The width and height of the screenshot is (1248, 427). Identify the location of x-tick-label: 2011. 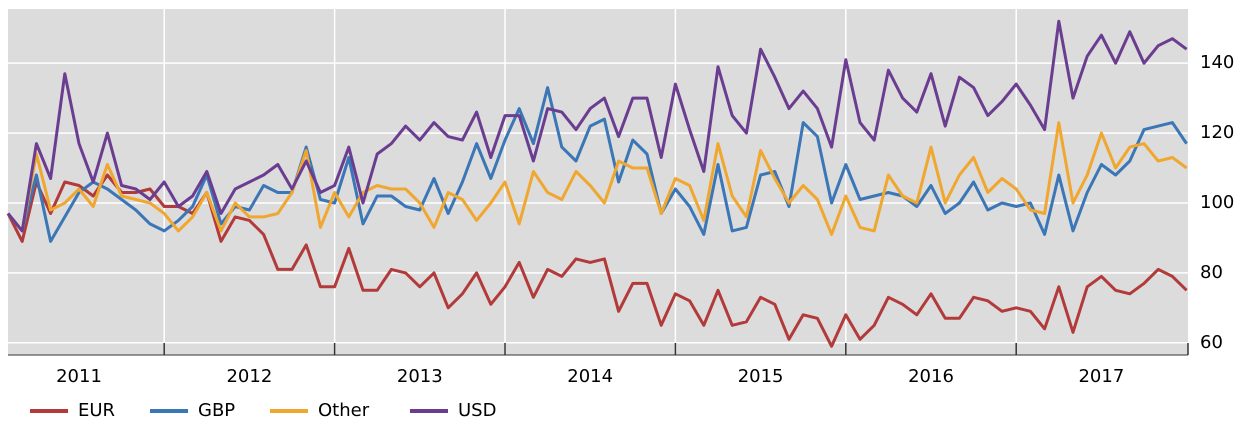
(79, 376).